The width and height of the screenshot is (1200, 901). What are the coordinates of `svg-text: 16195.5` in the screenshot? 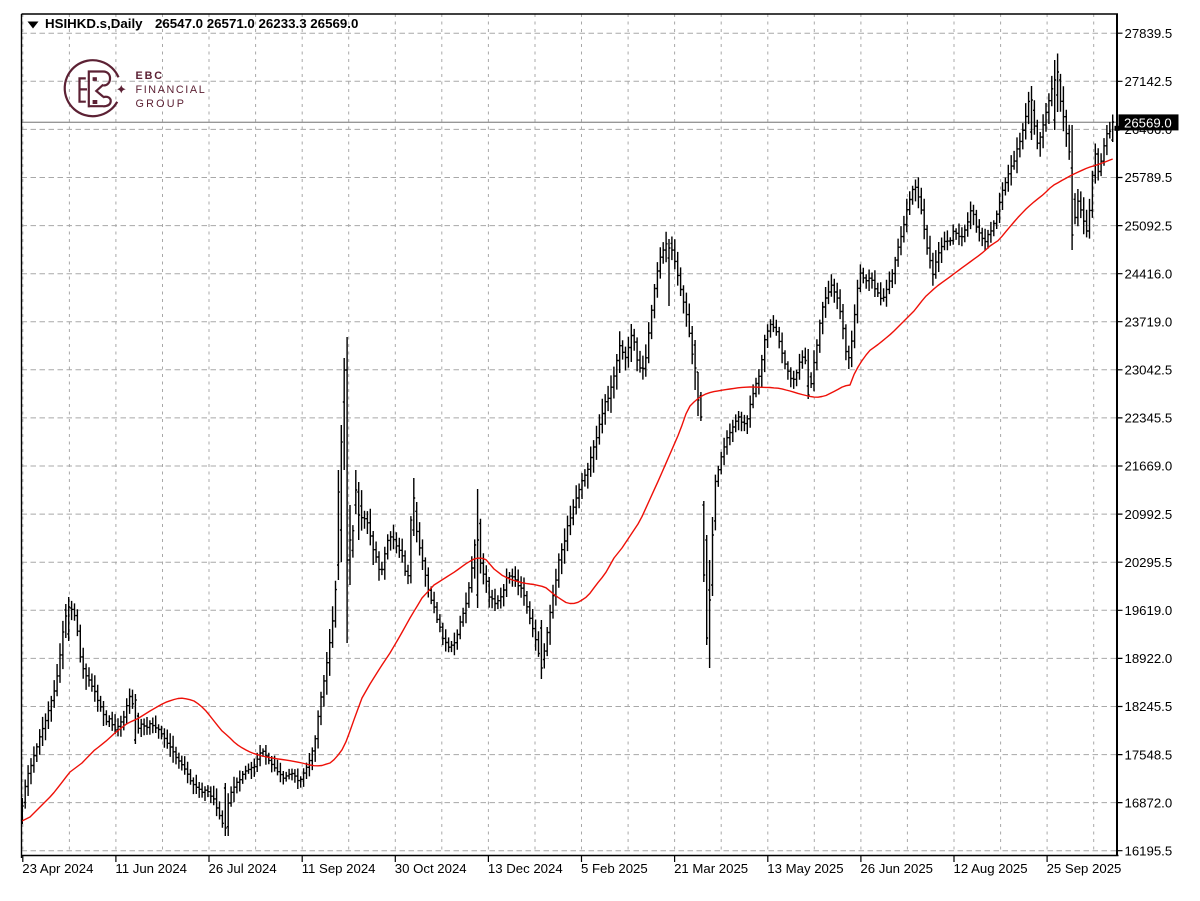 It's located at (1149, 850).